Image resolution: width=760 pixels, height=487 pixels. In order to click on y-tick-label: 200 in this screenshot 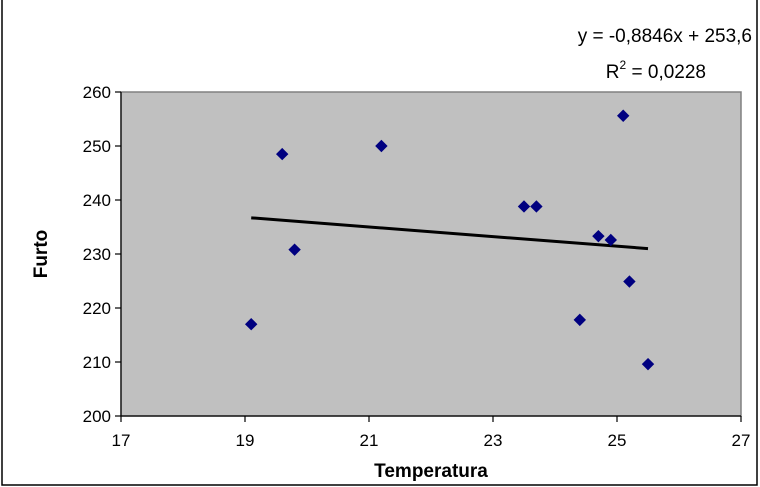, I will do `click(97, 416)`.